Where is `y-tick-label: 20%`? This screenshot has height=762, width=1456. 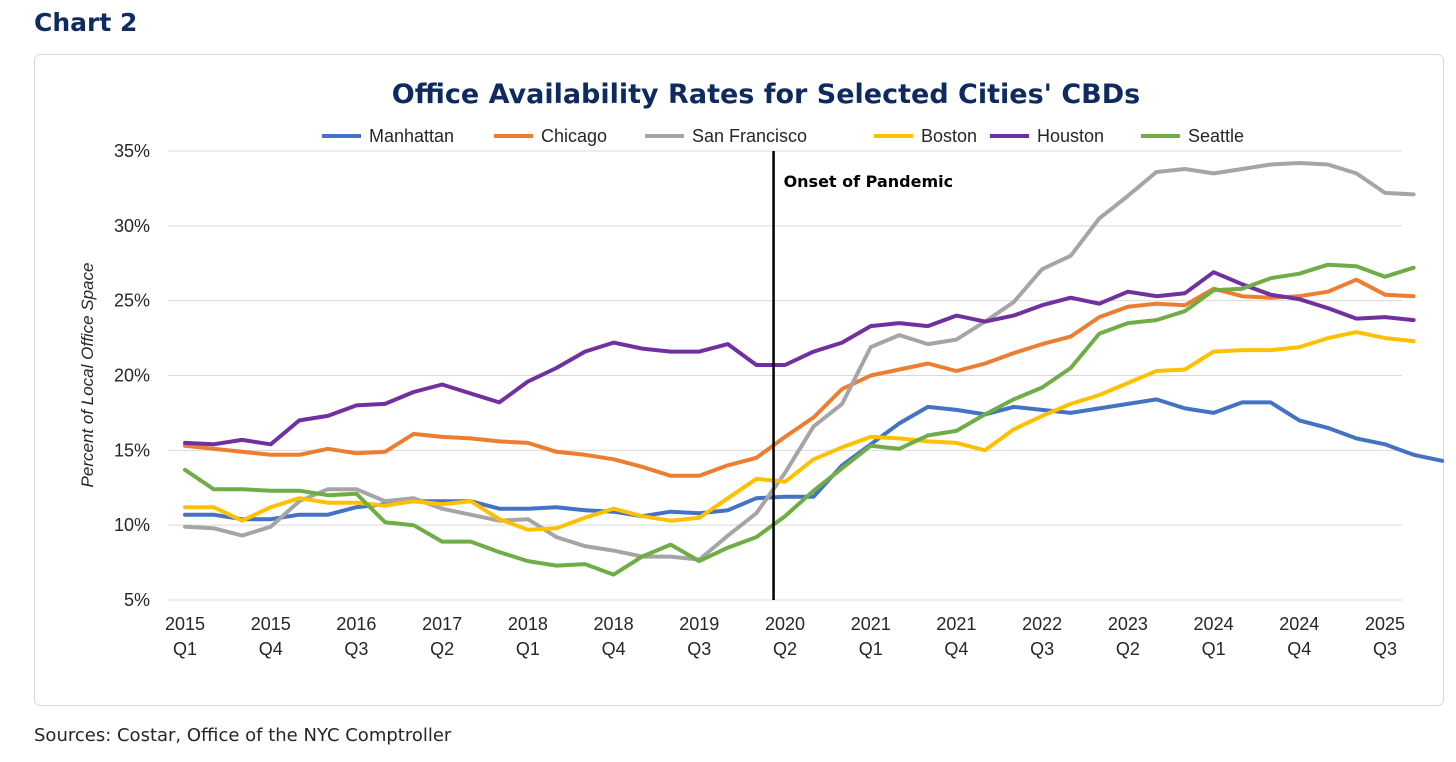
y-tick-label: 20% is located at coordinates (132, 376).